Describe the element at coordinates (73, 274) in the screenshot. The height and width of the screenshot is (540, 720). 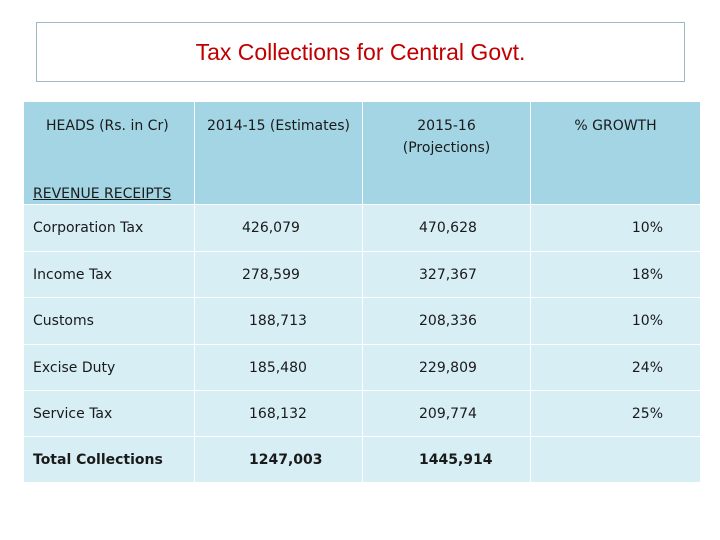
I see `row-head-label: Income Tax` at that location.